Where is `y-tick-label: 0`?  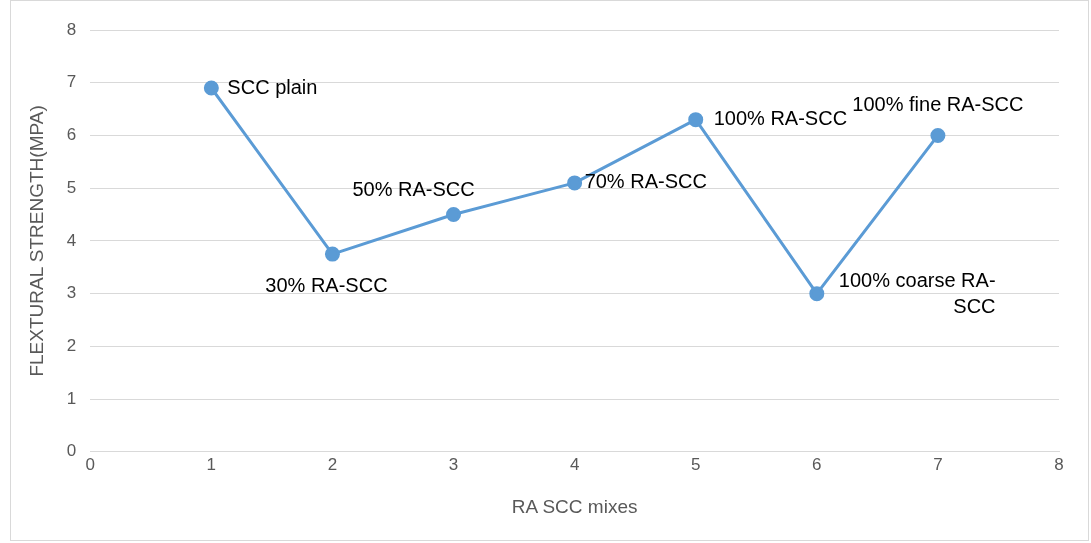
y-tick-label: 0 is located at coordinates (71, 451).